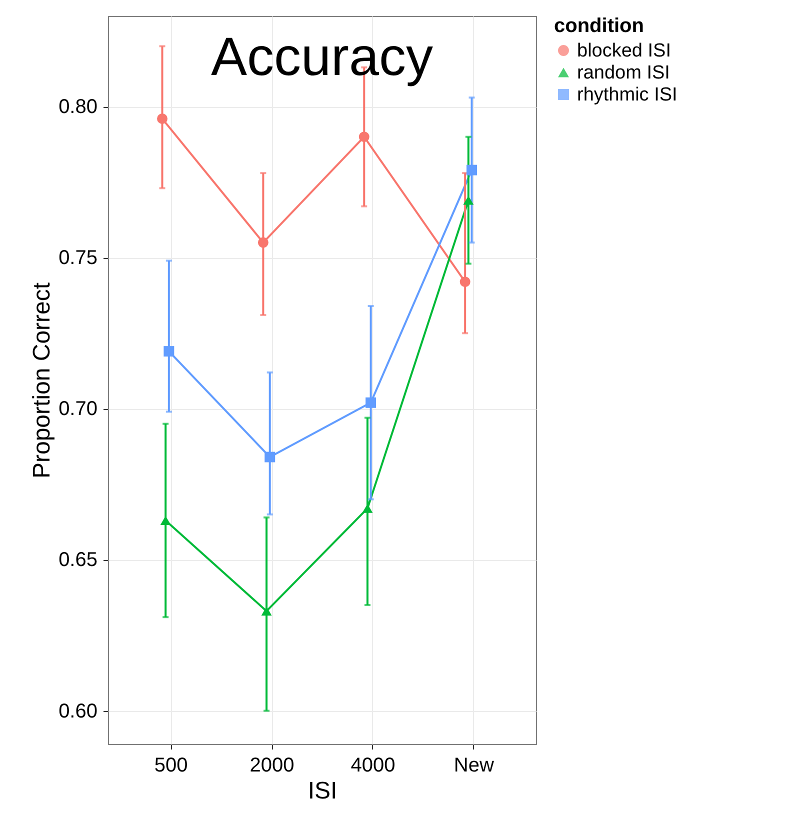  Describe the element at coordinates (78, 409) in the screenshot. I see `y-tick-label: 0.70` at that location.